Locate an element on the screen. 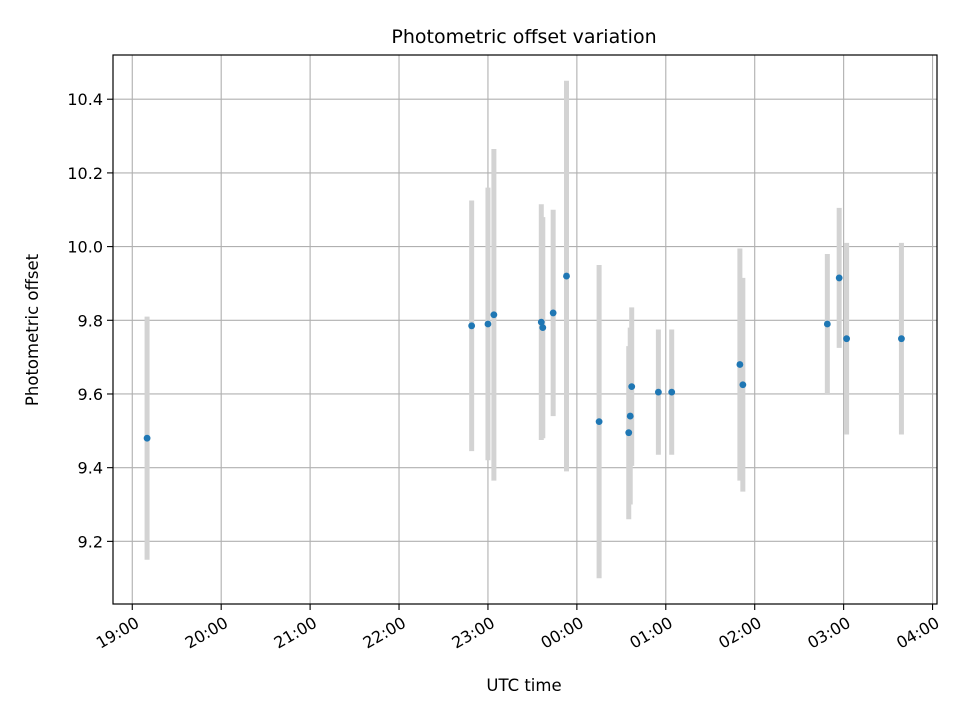 Image resolution: width=960 pixels, height=720 pixels. y-tick-label: 9.4 is located at coordinates (90, 468).